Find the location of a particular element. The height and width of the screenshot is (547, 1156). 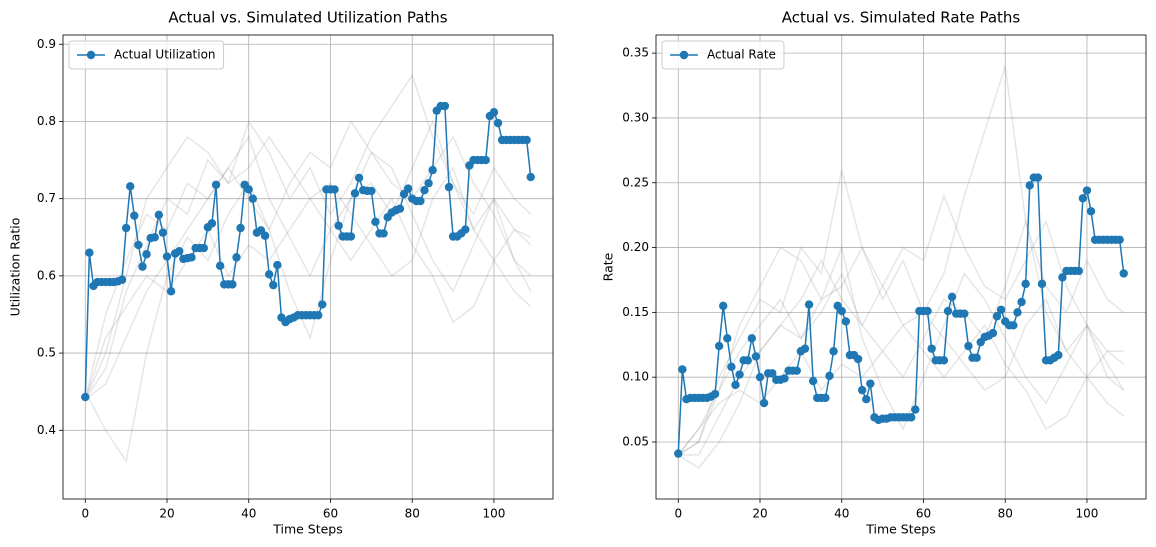

y-tick-label: 0.30 is located at coordinates (635, 117).